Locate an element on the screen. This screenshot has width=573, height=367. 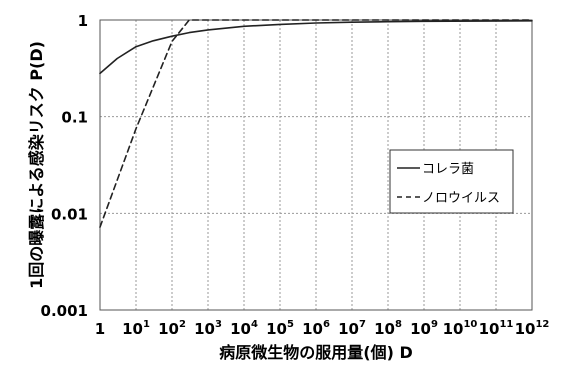
x-tick-label: 10⁷ is located at coordinates (352, 328).